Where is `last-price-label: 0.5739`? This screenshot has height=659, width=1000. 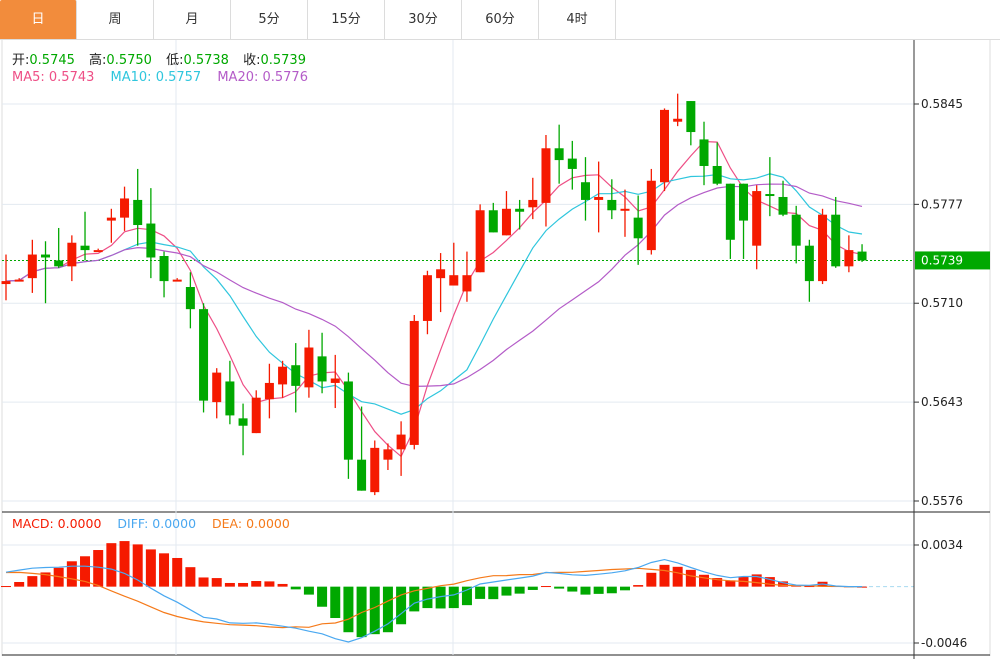
last-price-label: 0.5739 is located at coordinates (942, 260).